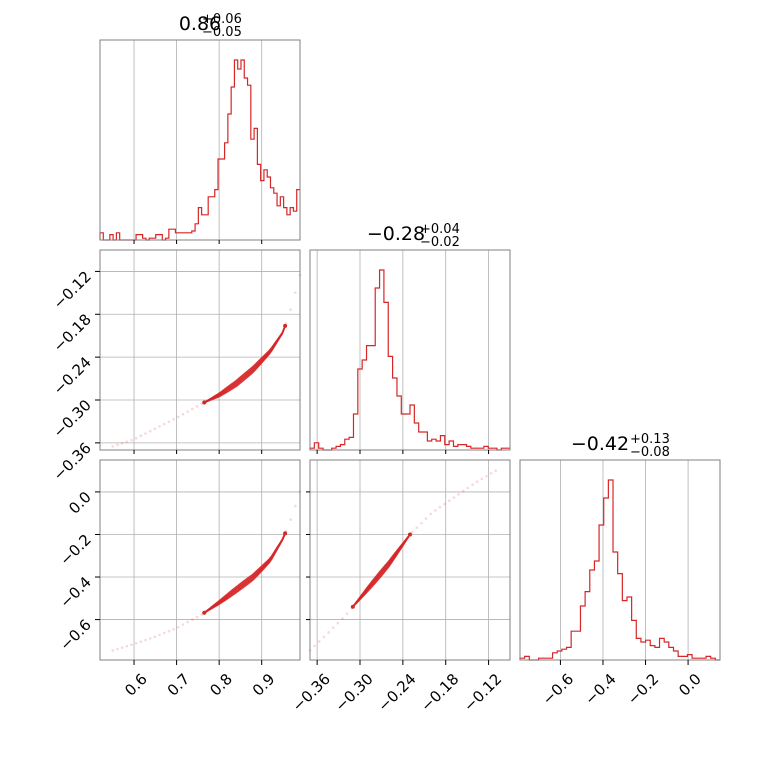 This screenshot has height=760, width=760. What do you see at coordinates (264, 685) in the screenshot?
I see `xtick-label-0-3: 0.9` at bounding box center [264, 685].